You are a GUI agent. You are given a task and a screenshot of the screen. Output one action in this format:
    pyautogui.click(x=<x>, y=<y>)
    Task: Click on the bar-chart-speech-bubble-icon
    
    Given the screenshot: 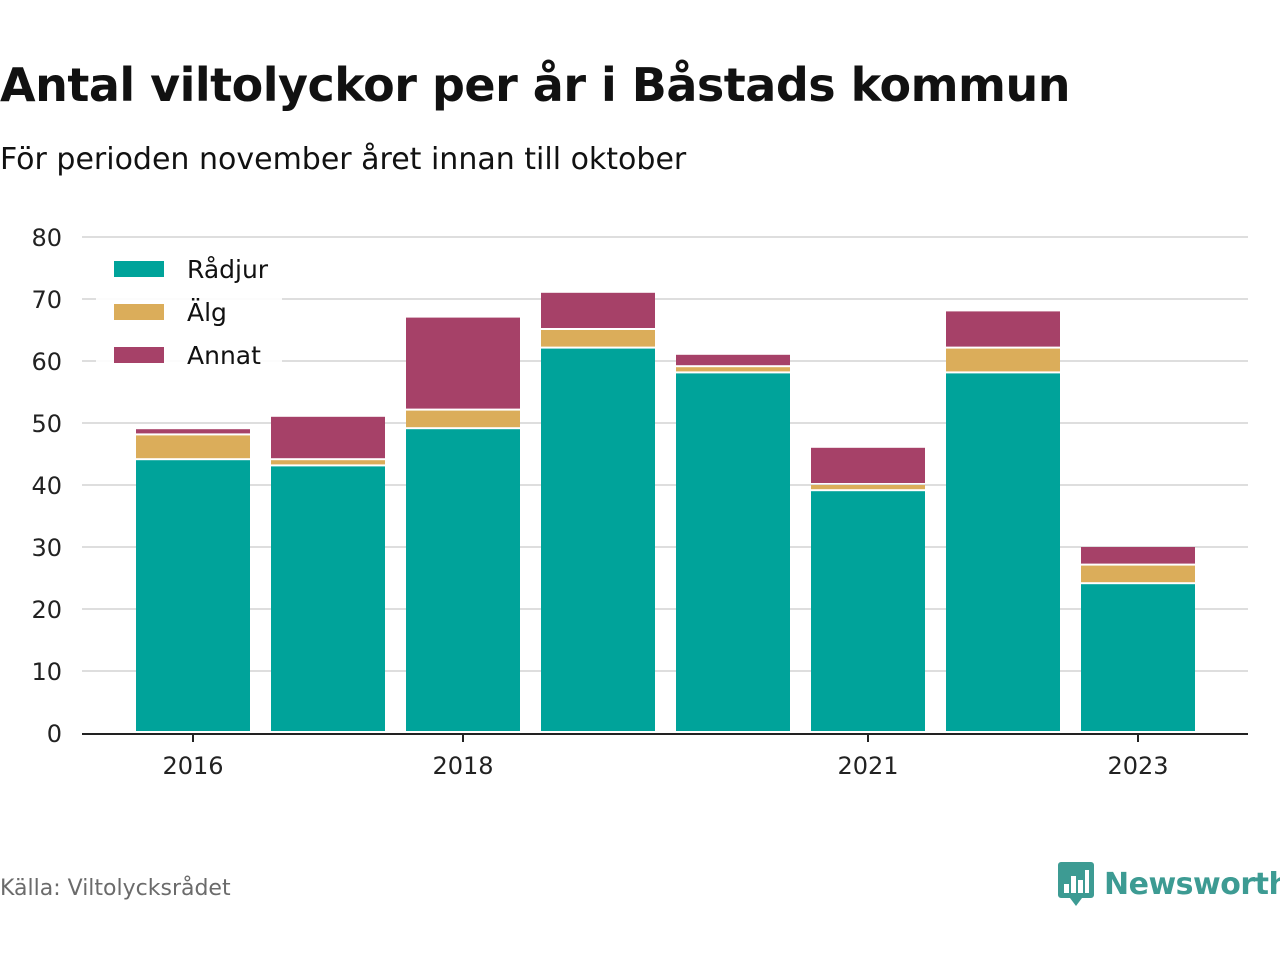 What is the action you would take?
    pyautogui.click(x=1076, y=884)
    